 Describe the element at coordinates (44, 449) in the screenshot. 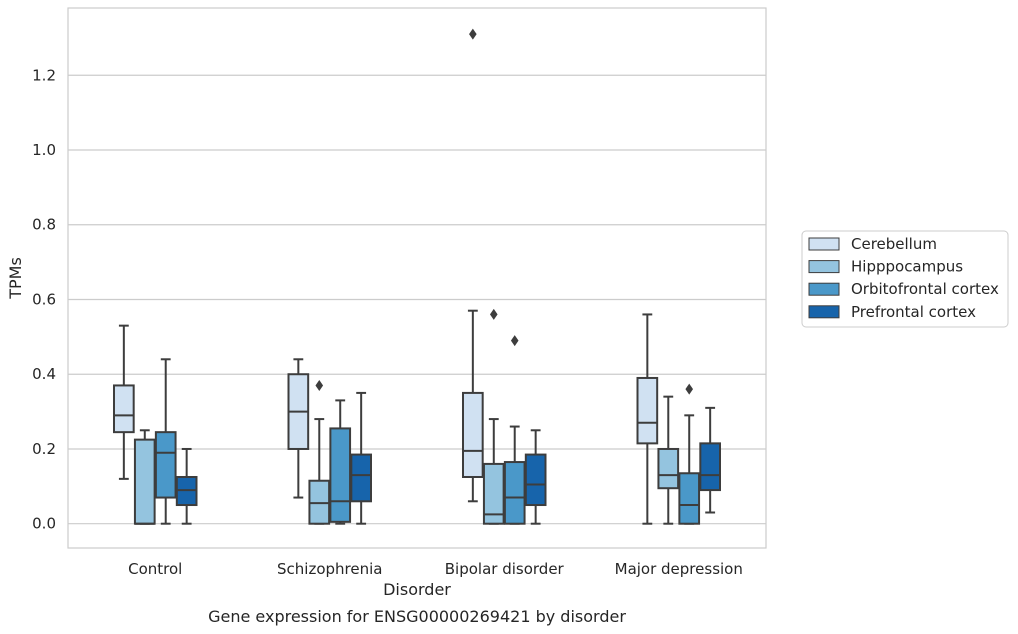

I see `y-tick-label: 0.2` at that location.